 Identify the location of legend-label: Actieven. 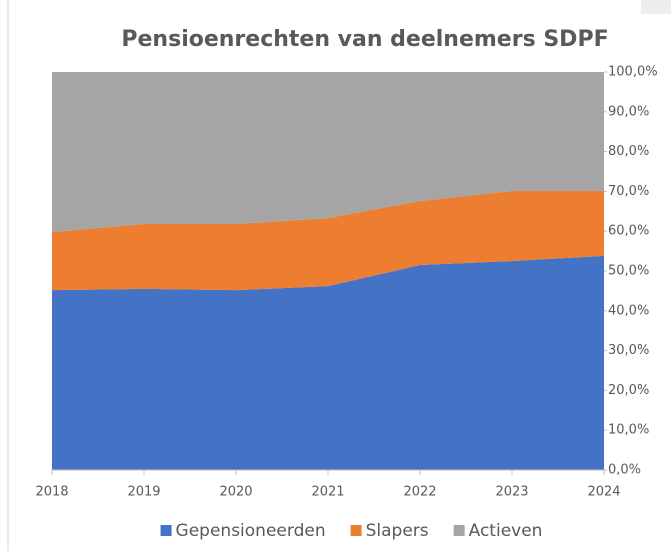
(506, 531).